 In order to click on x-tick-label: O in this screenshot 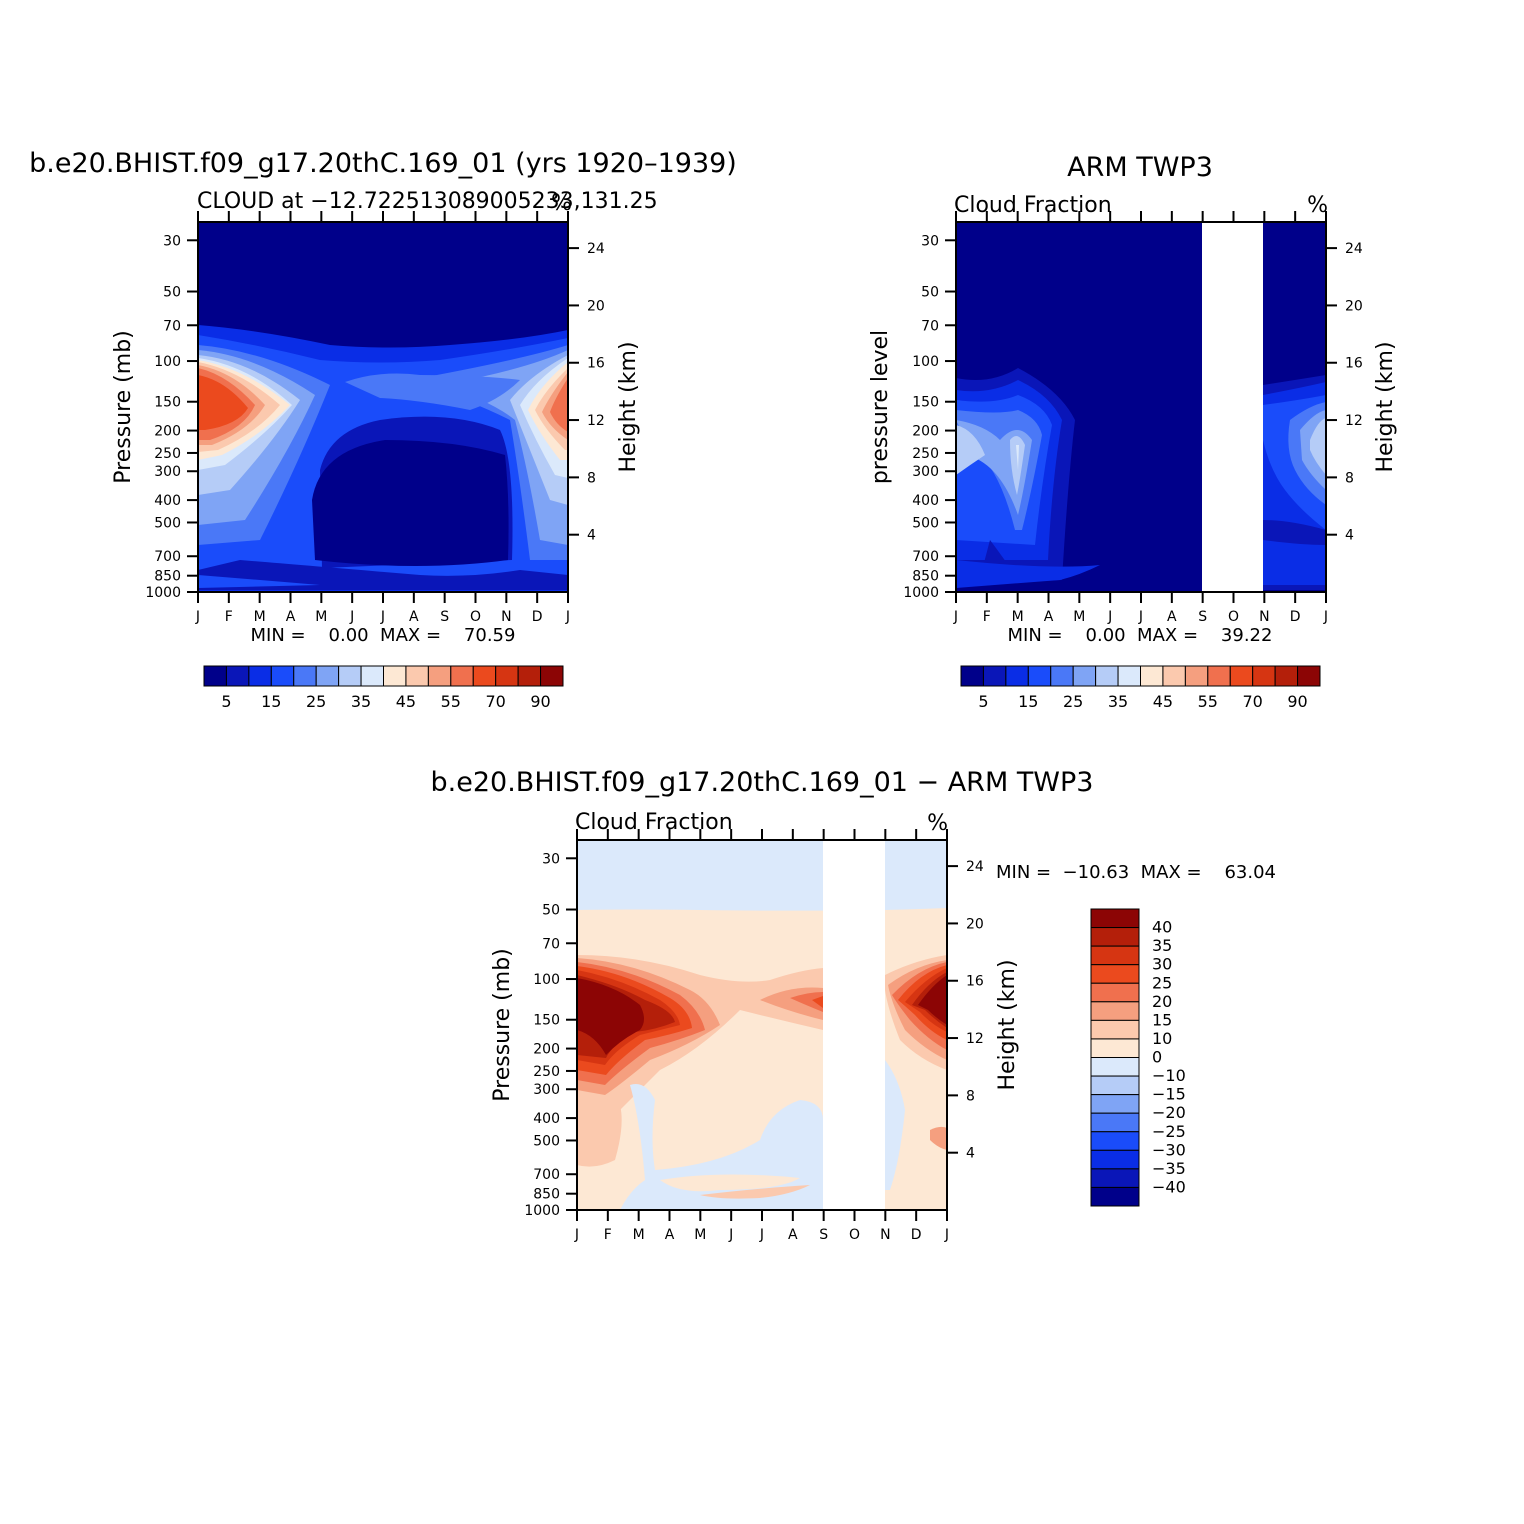, I will do `click(1233, 617)`.